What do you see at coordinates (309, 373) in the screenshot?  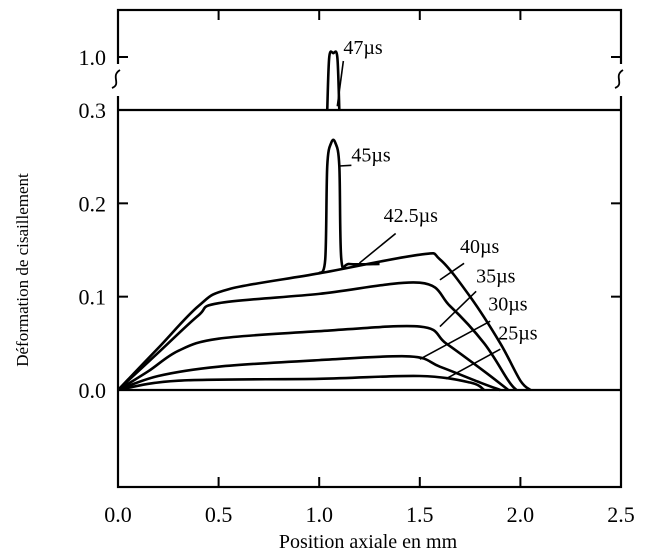 I see `series-line-30s` at bounding box center [309, 373].